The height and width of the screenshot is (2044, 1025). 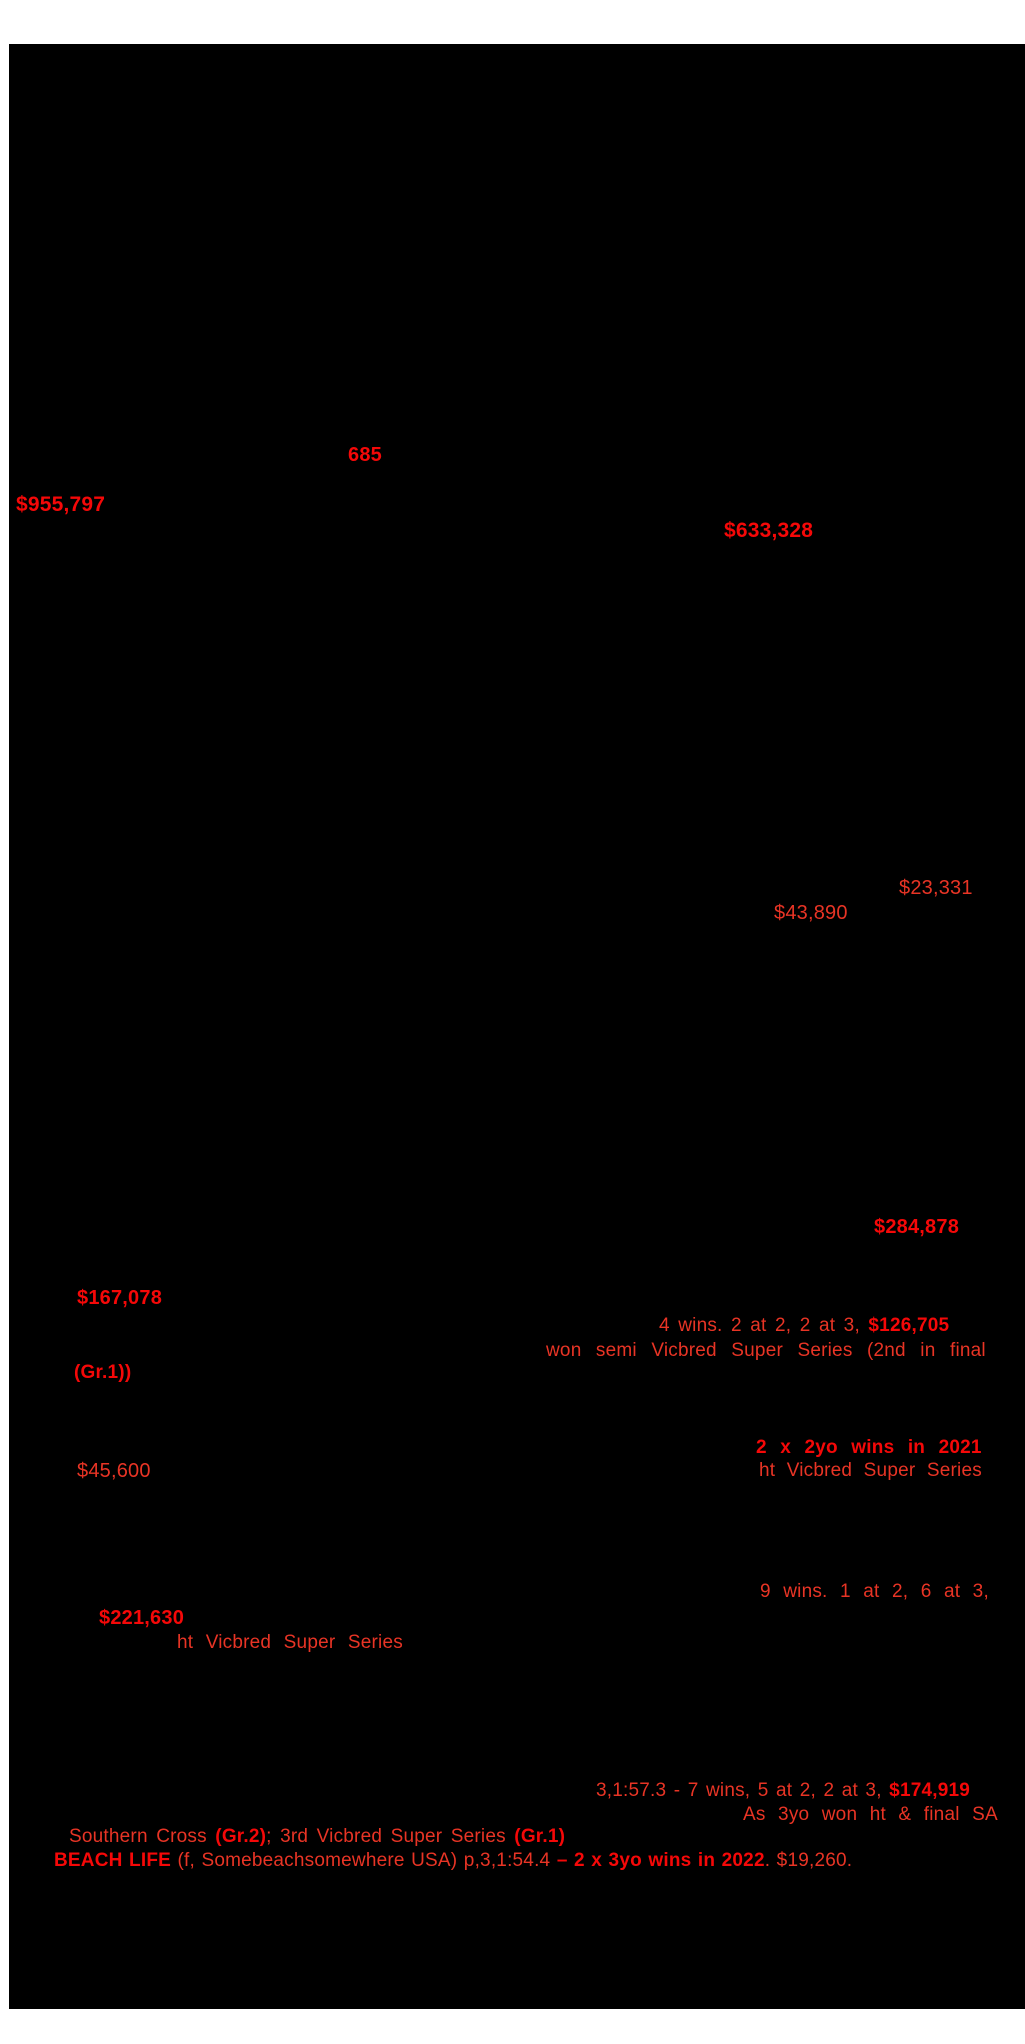 What do you see at coordinates (743, 1790) in the screenshot?
I see `progeny-record-7-wins-174919-text: 3,1:57.3 - 7 wins, 5 at 2, 2 at 3,` at bounding box center [743, 1790].